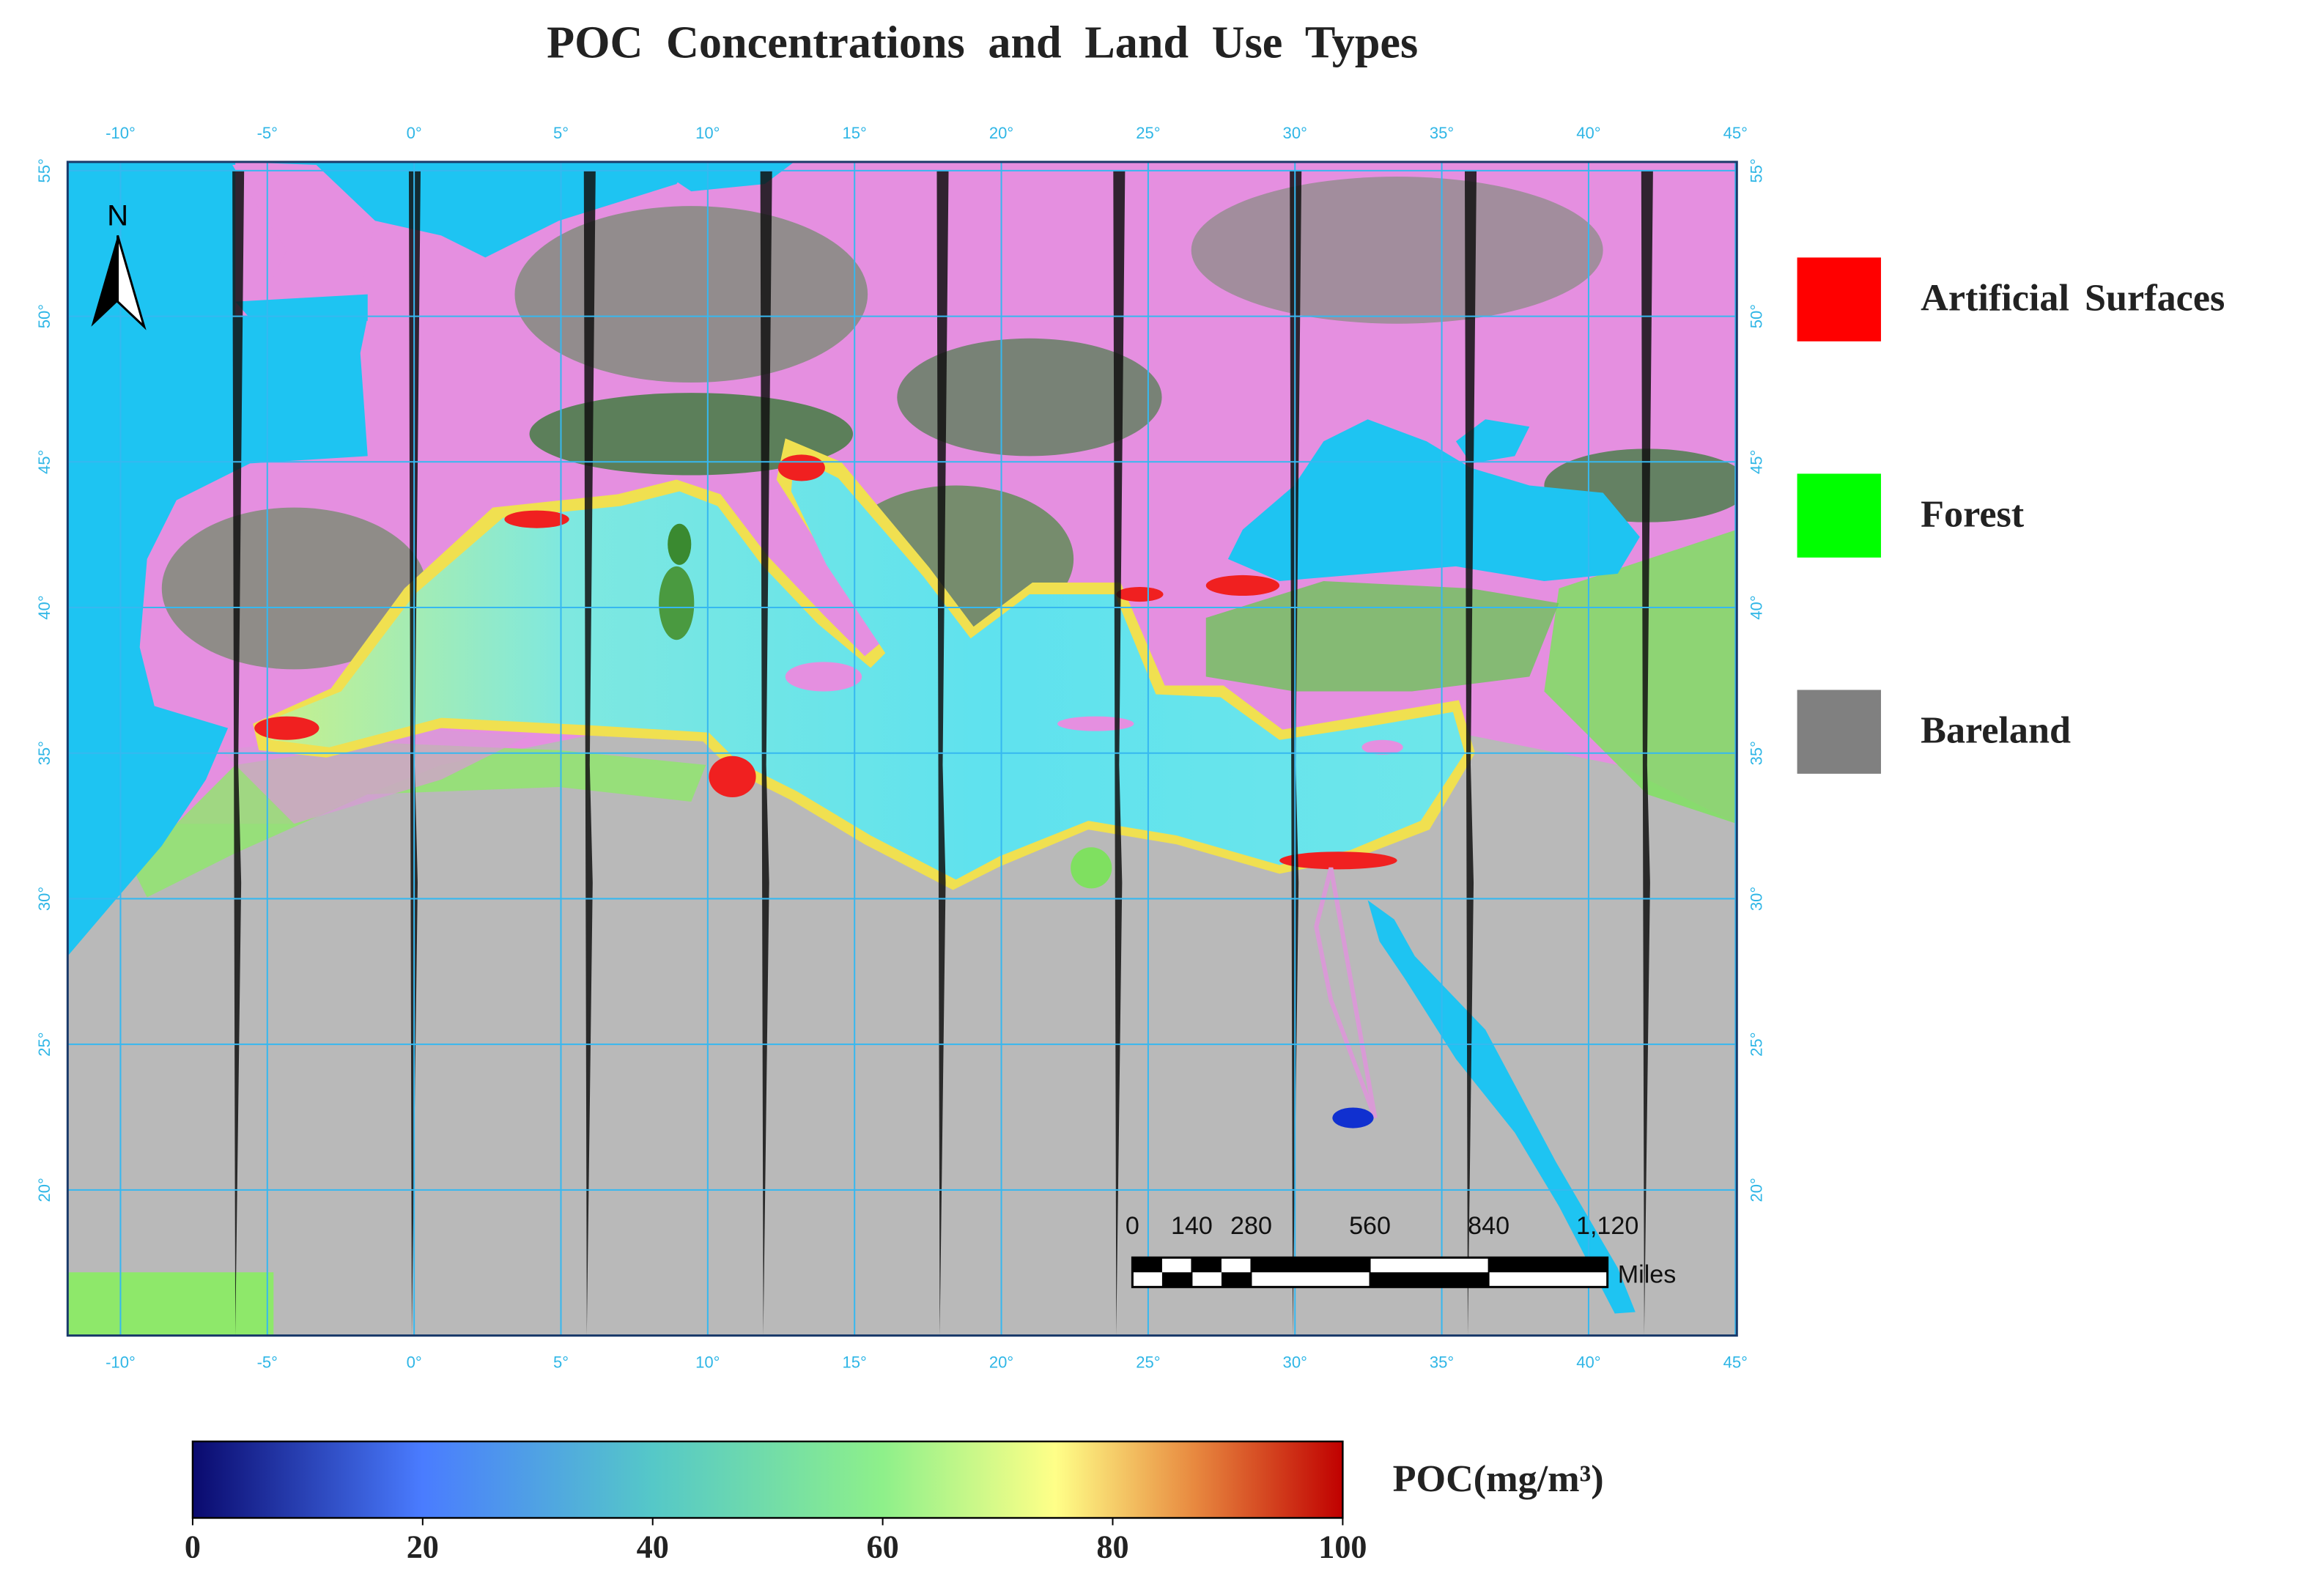 The width and height of the screenshot is (2306, 1596). I want to click on scale-tick-label: 840, so click(1488, 1226).